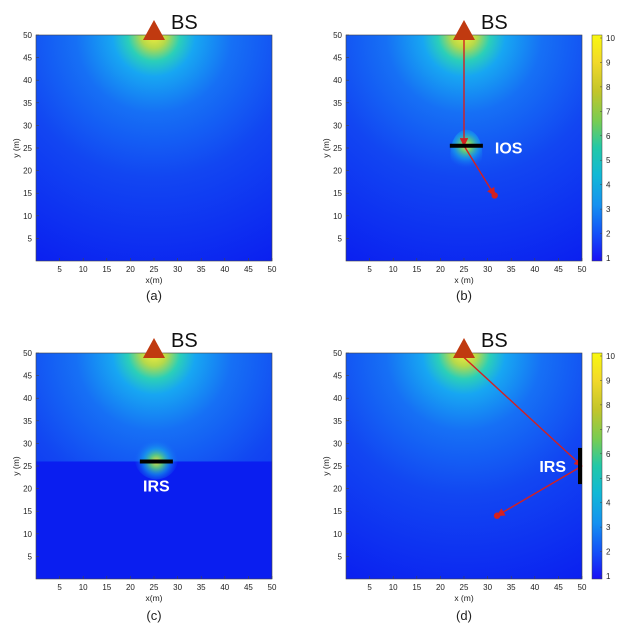 The width and height of the screenshot is (623, 634). What do you see at coordinates (154, 598) in the screenshot?
I see `x-axis-label: x(m)` at bounding box center [154, 598].